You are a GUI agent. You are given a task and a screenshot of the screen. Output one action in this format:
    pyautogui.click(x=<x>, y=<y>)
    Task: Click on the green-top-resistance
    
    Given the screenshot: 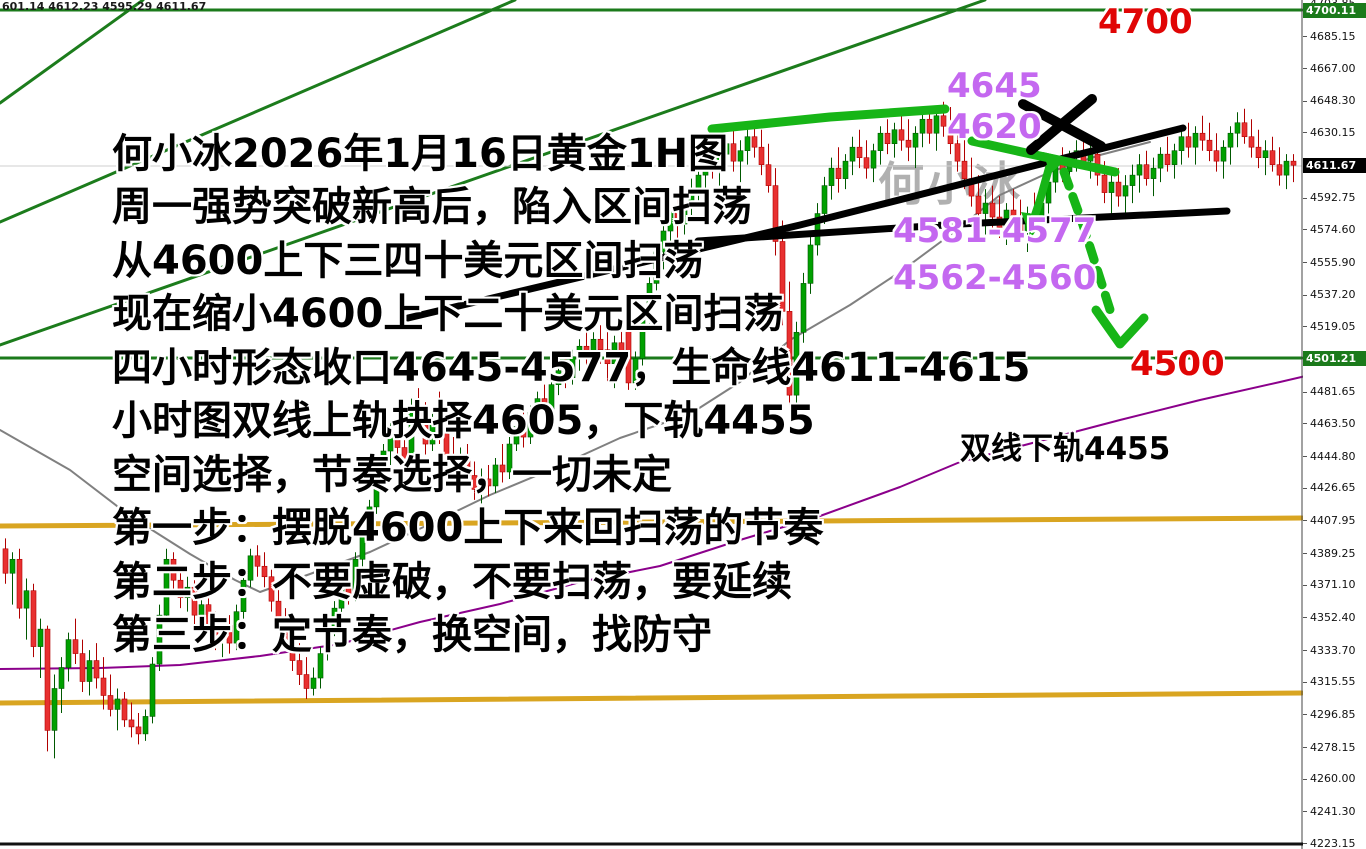 What is the action you would take?
    pyautogui.click(x=828, y=119)
    